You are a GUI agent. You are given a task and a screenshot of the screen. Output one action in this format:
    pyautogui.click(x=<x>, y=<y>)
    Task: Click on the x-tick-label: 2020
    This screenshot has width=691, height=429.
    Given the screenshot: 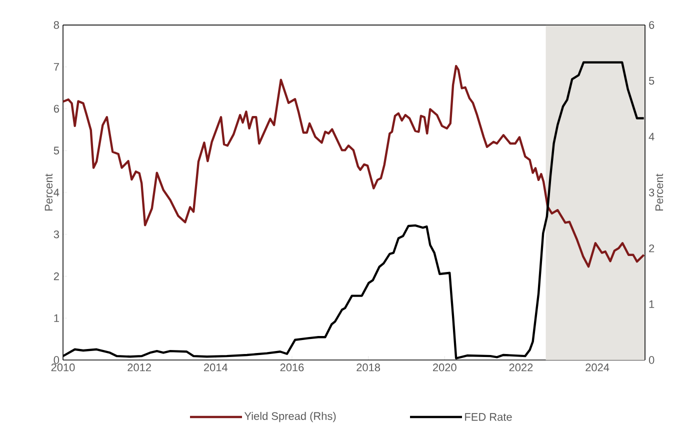 What is the action you would take?
    pyautogui.click(x=444, y=368)
    